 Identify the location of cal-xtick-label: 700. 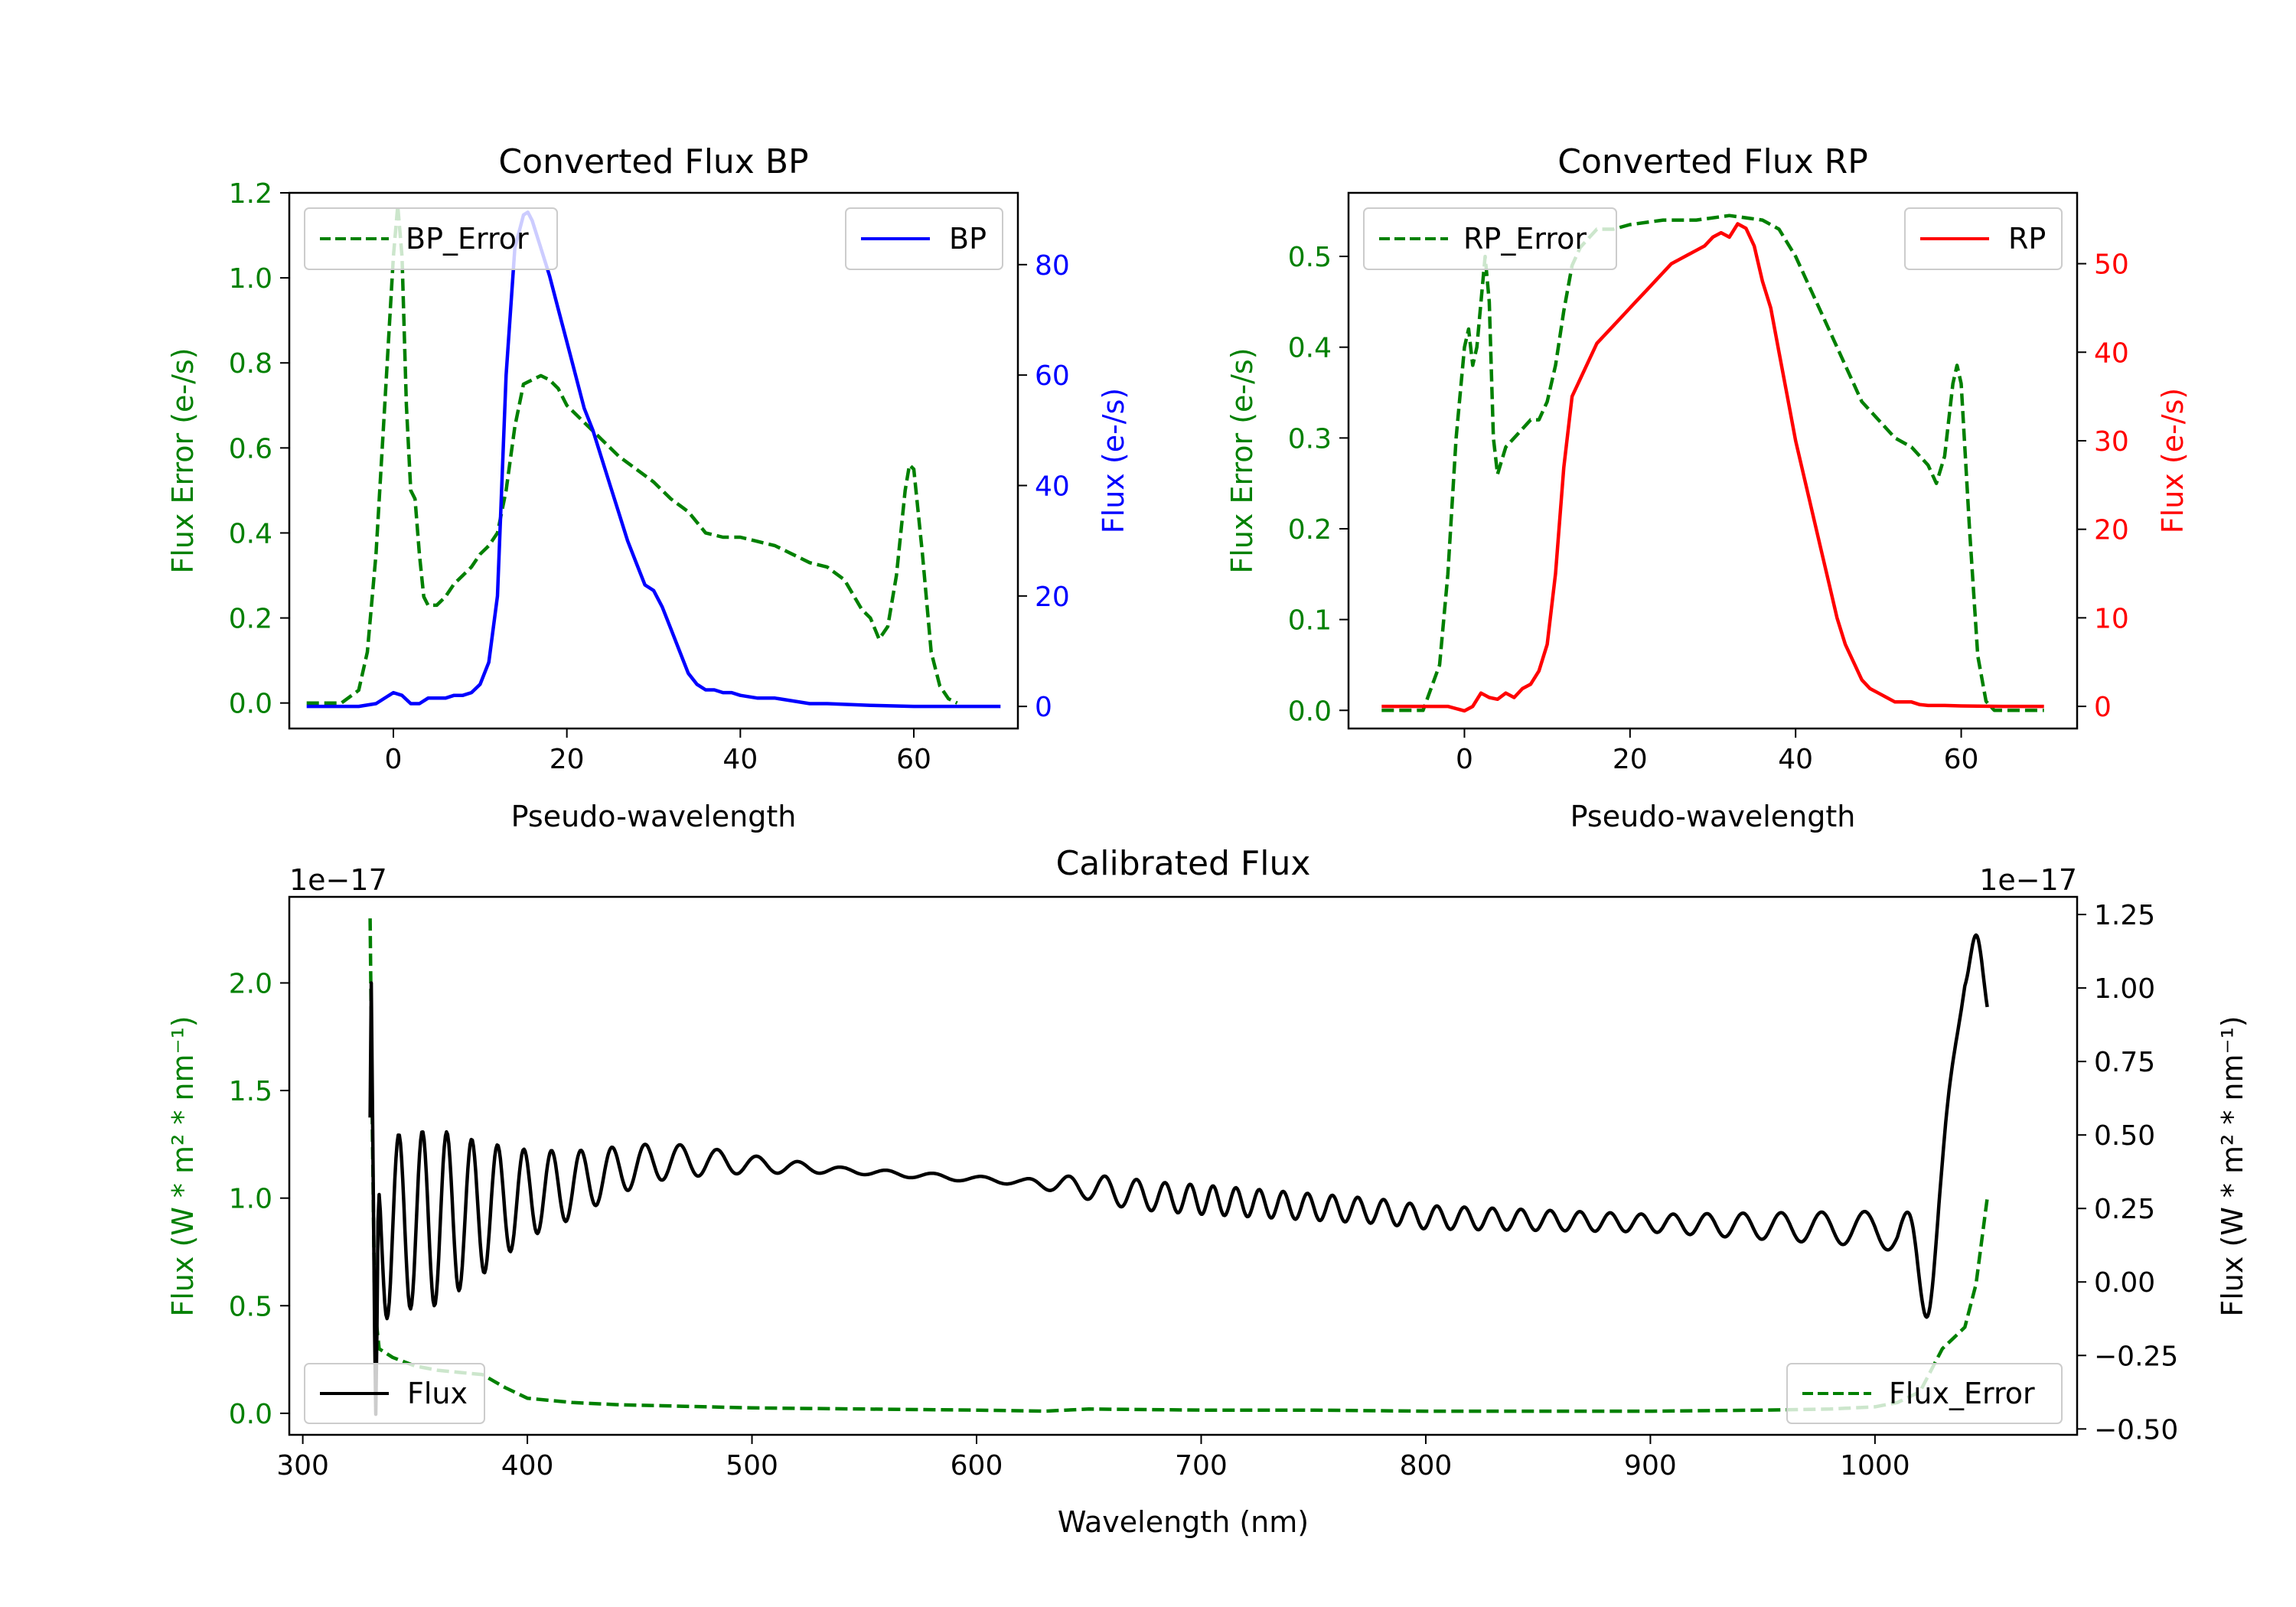
(1201, 1466).